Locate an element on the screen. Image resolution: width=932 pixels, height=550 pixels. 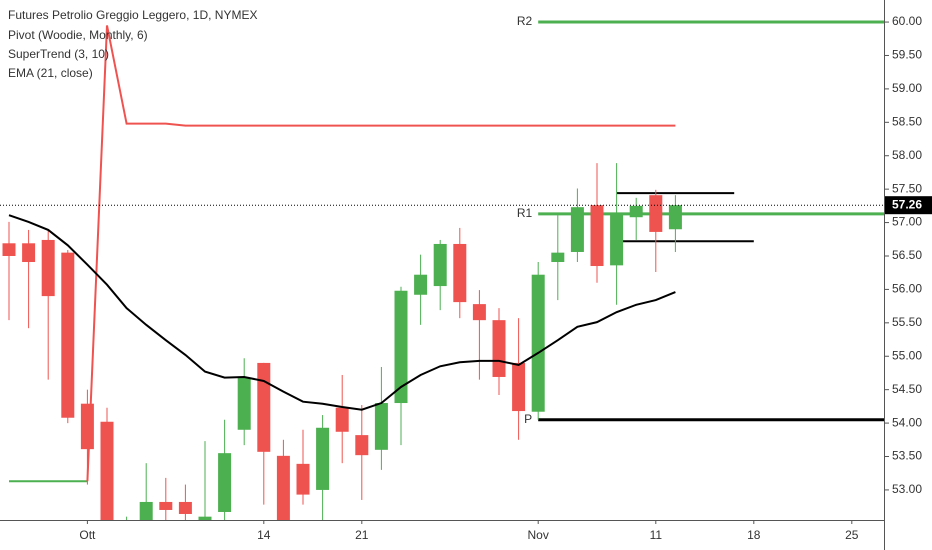
y-tick-label: 54.50 is located at coordinates (907, 389).